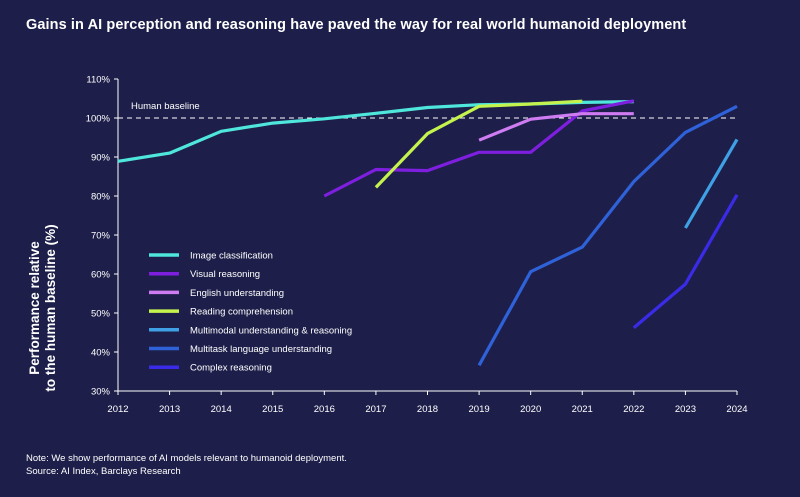 This screenshot has width=800, height=497. I want to click on legend-label: Complex reasoning, so click(231, 368).